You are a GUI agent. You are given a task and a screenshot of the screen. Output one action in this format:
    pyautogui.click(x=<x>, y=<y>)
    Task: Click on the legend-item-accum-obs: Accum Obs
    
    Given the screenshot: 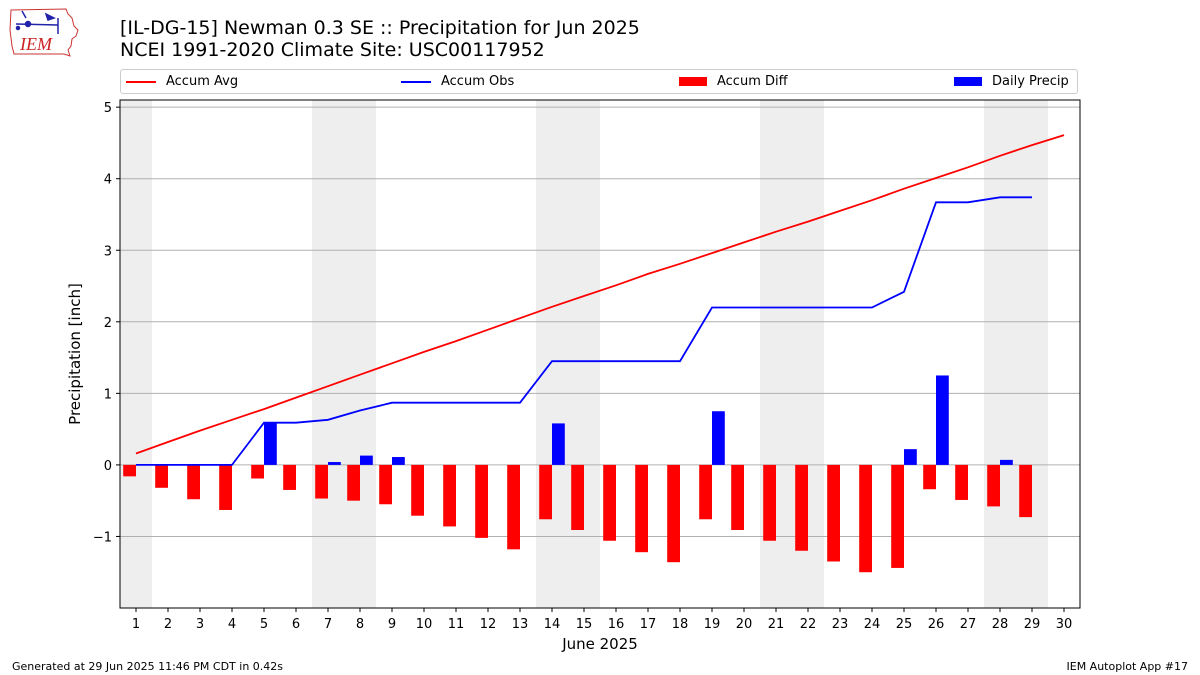 What is the action you would take?
    pyautogui.click(x=457, y=81)
    